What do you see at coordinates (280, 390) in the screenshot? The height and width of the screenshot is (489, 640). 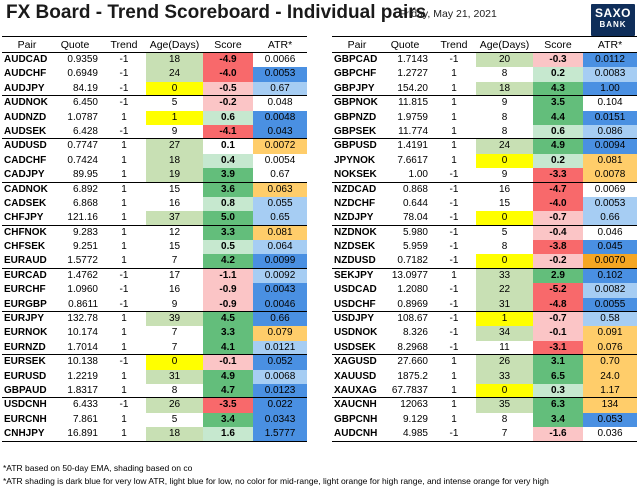 I see `atr-cell: 0.0123` at bounding box center [280, 390].